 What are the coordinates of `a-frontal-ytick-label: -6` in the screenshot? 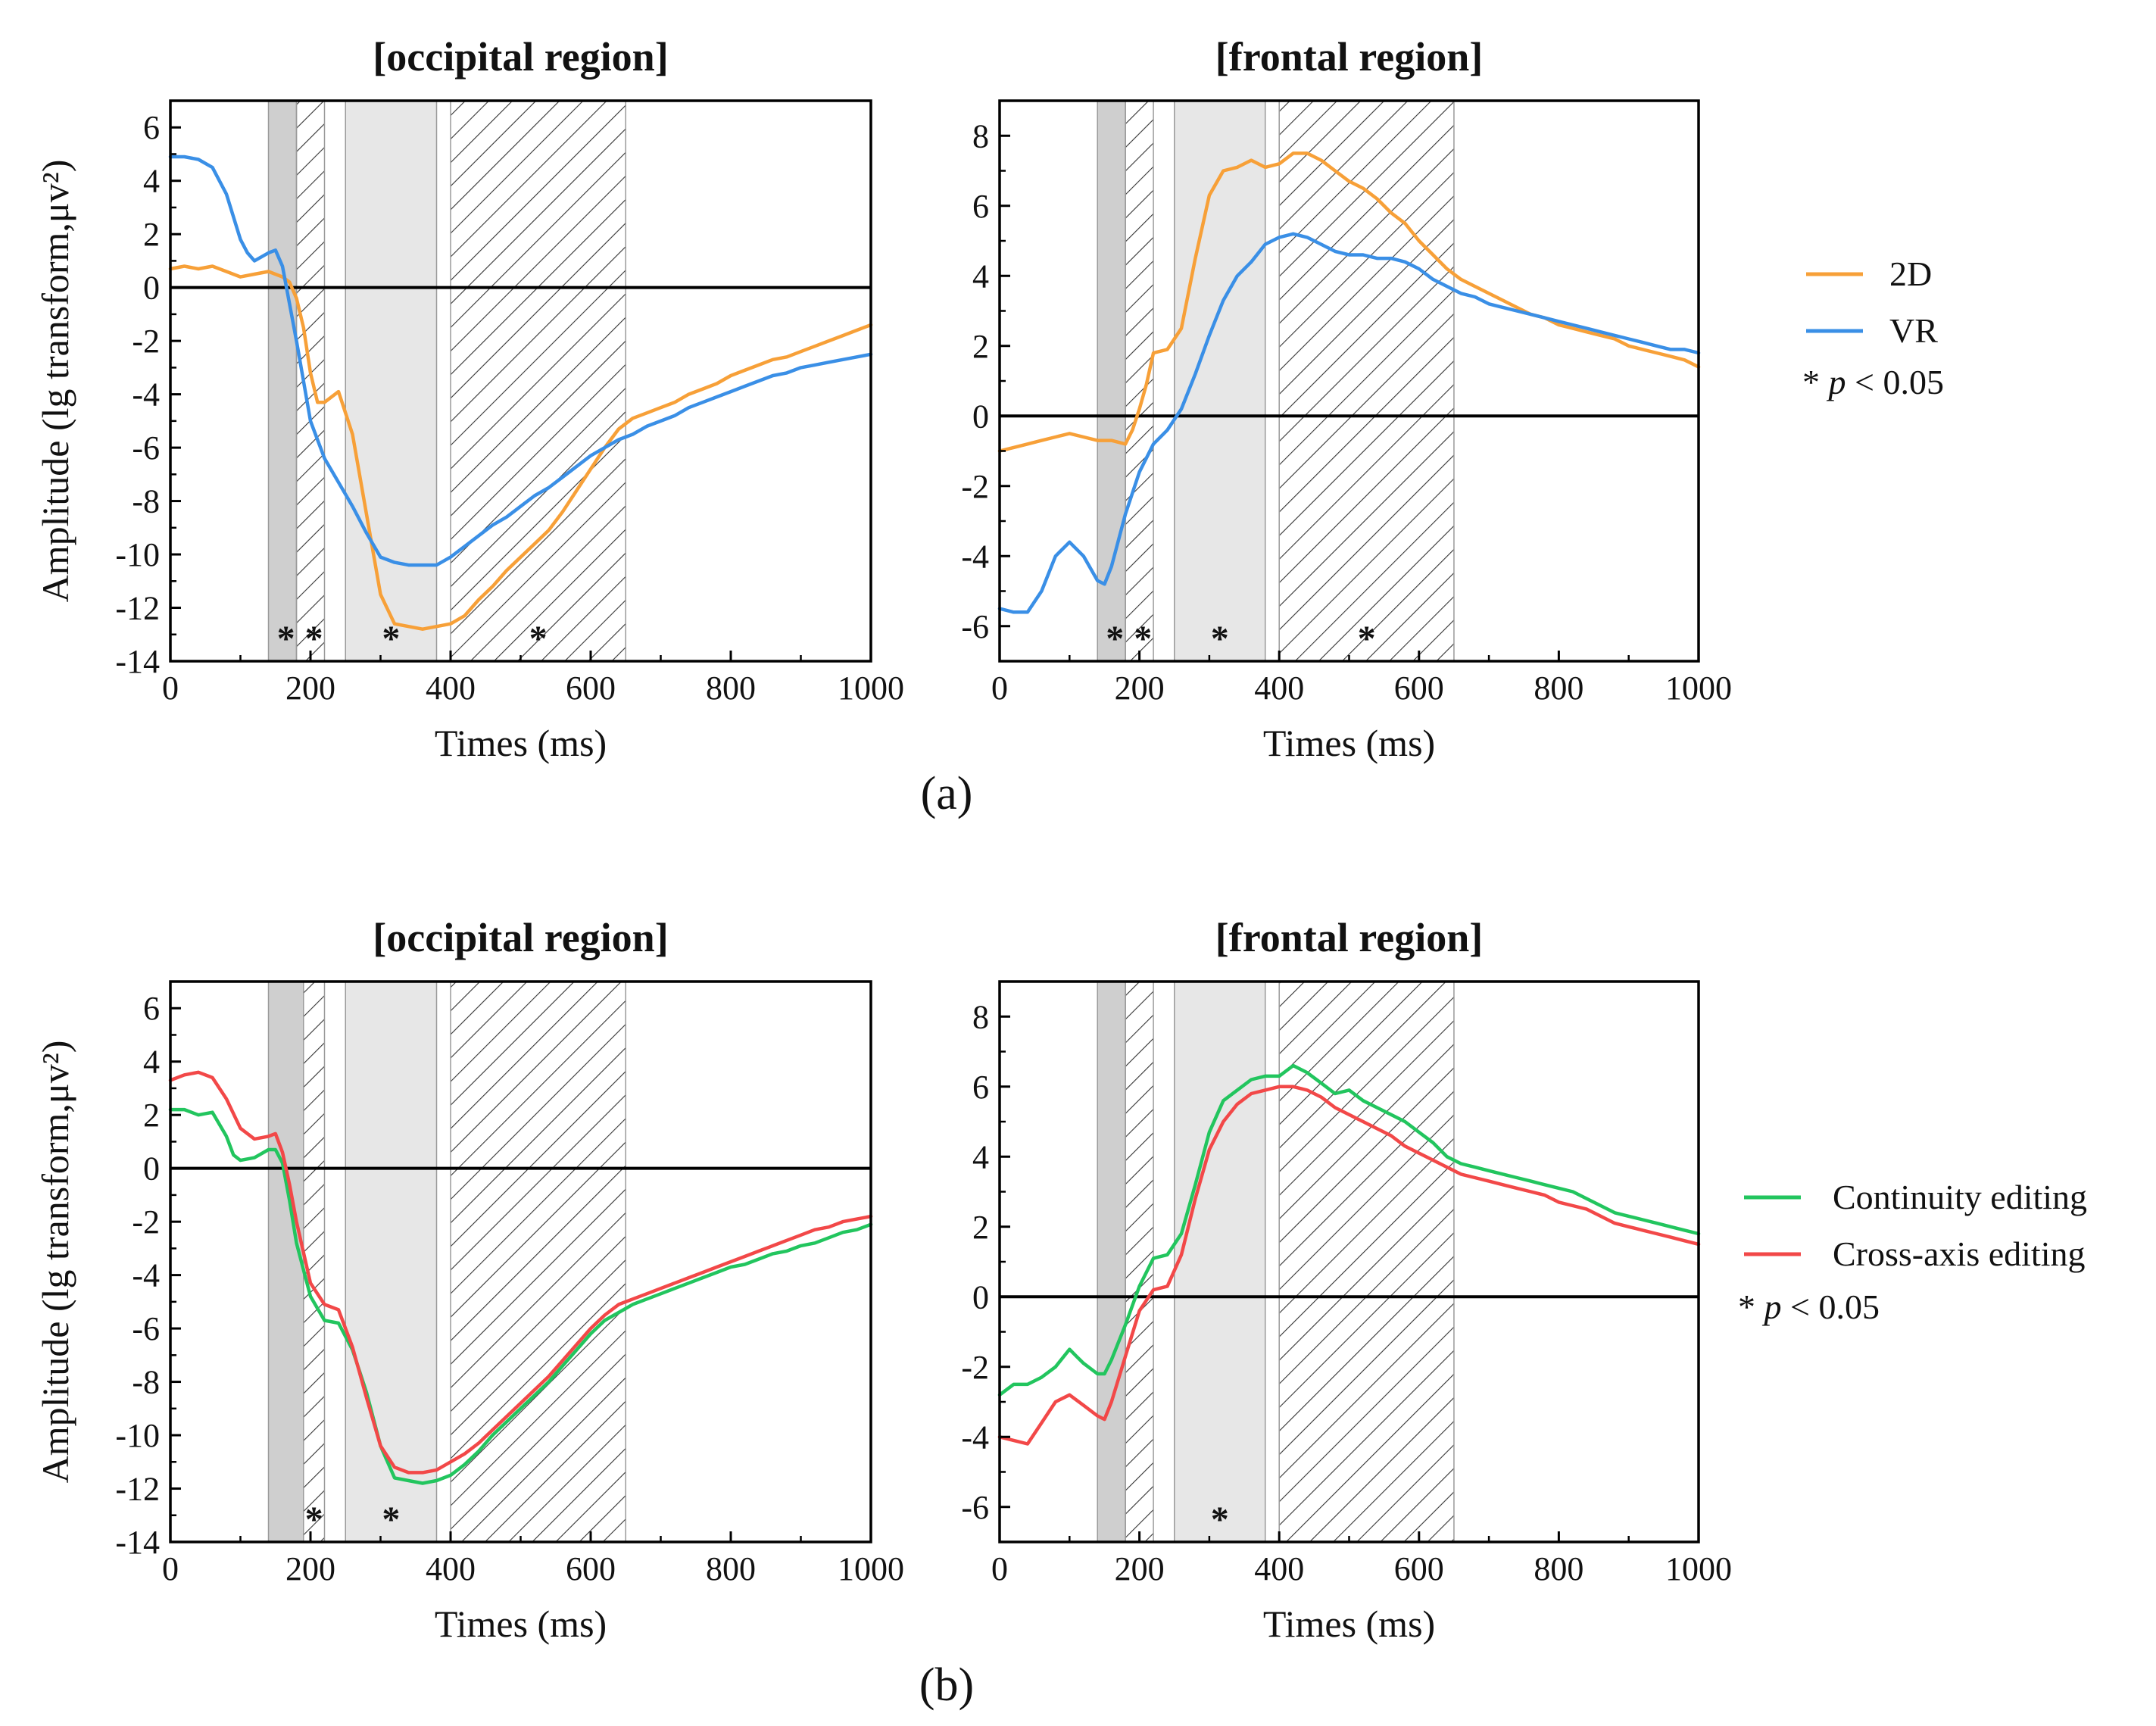 It's located at (975, 626).